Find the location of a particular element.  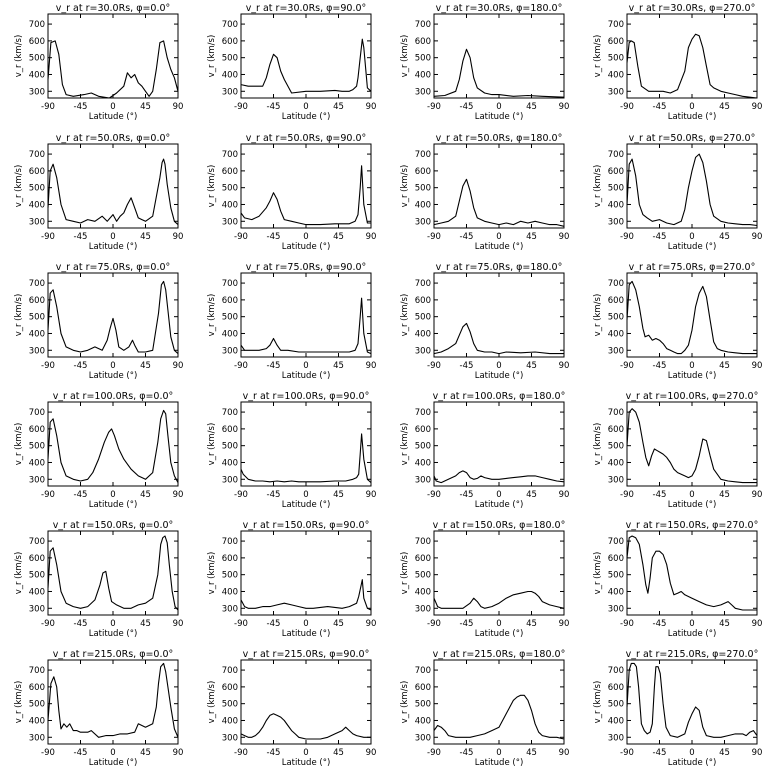

subplot-title: v_r at r=50.0Rs, φ=180.0° is located at coordinates (499, 138).